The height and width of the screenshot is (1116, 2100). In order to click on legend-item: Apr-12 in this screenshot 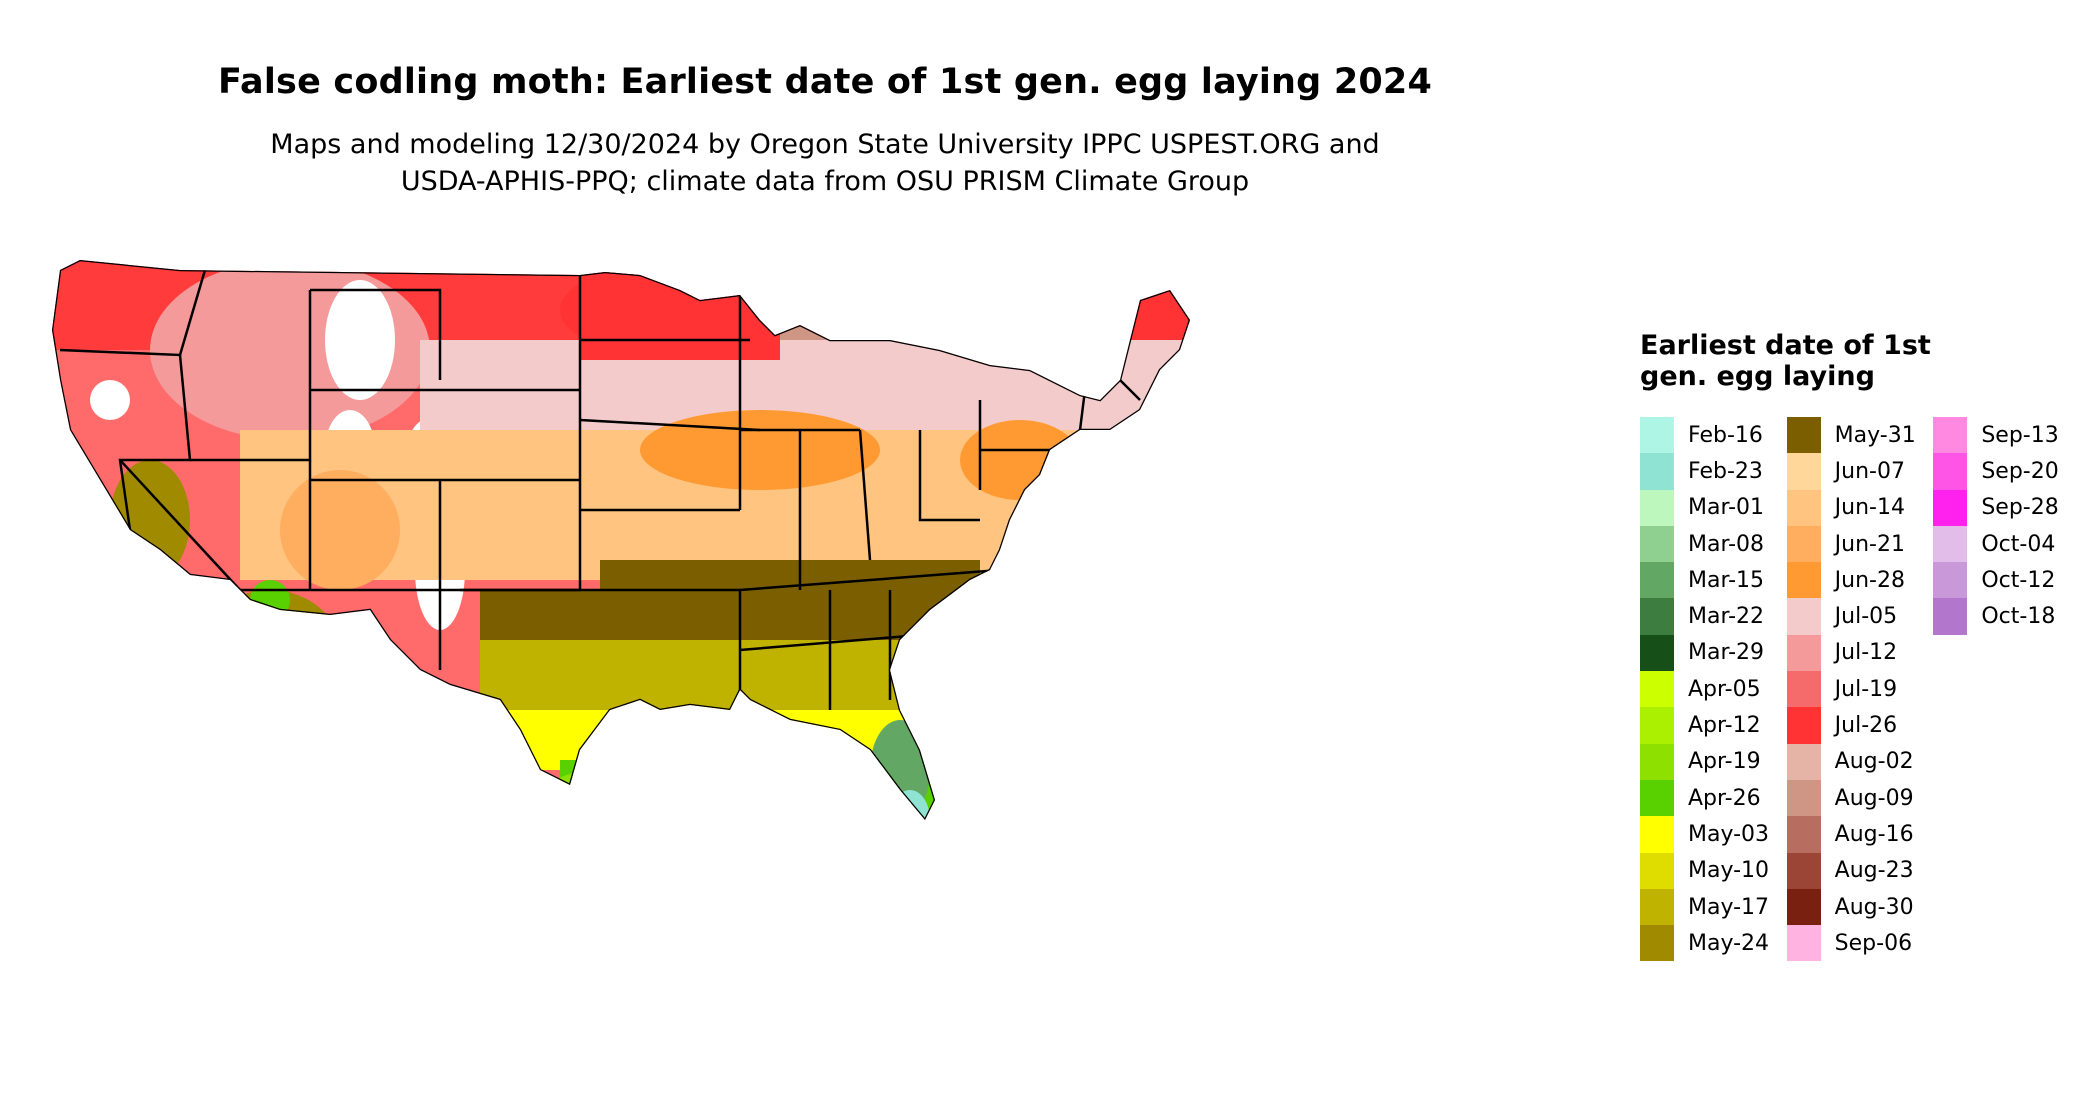, I will do `click(1713, 725)`.